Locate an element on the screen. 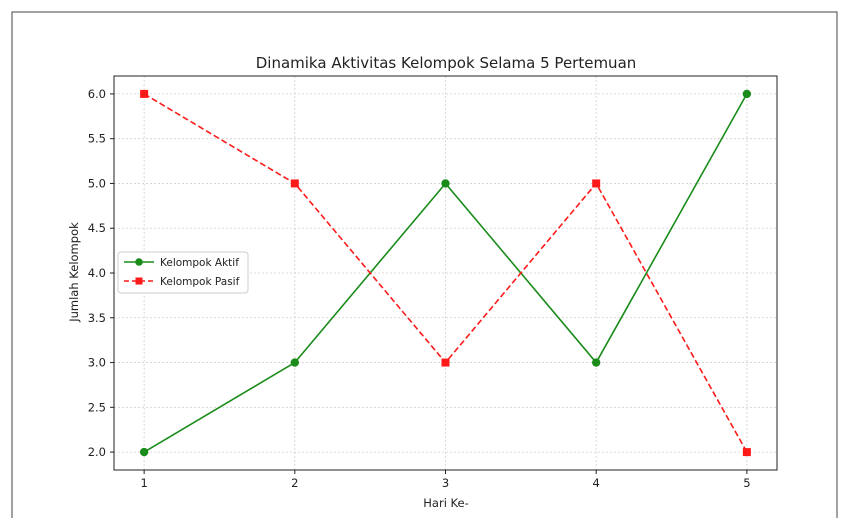  y-tick-label: 5.5 is located at coordinates (97, 139).